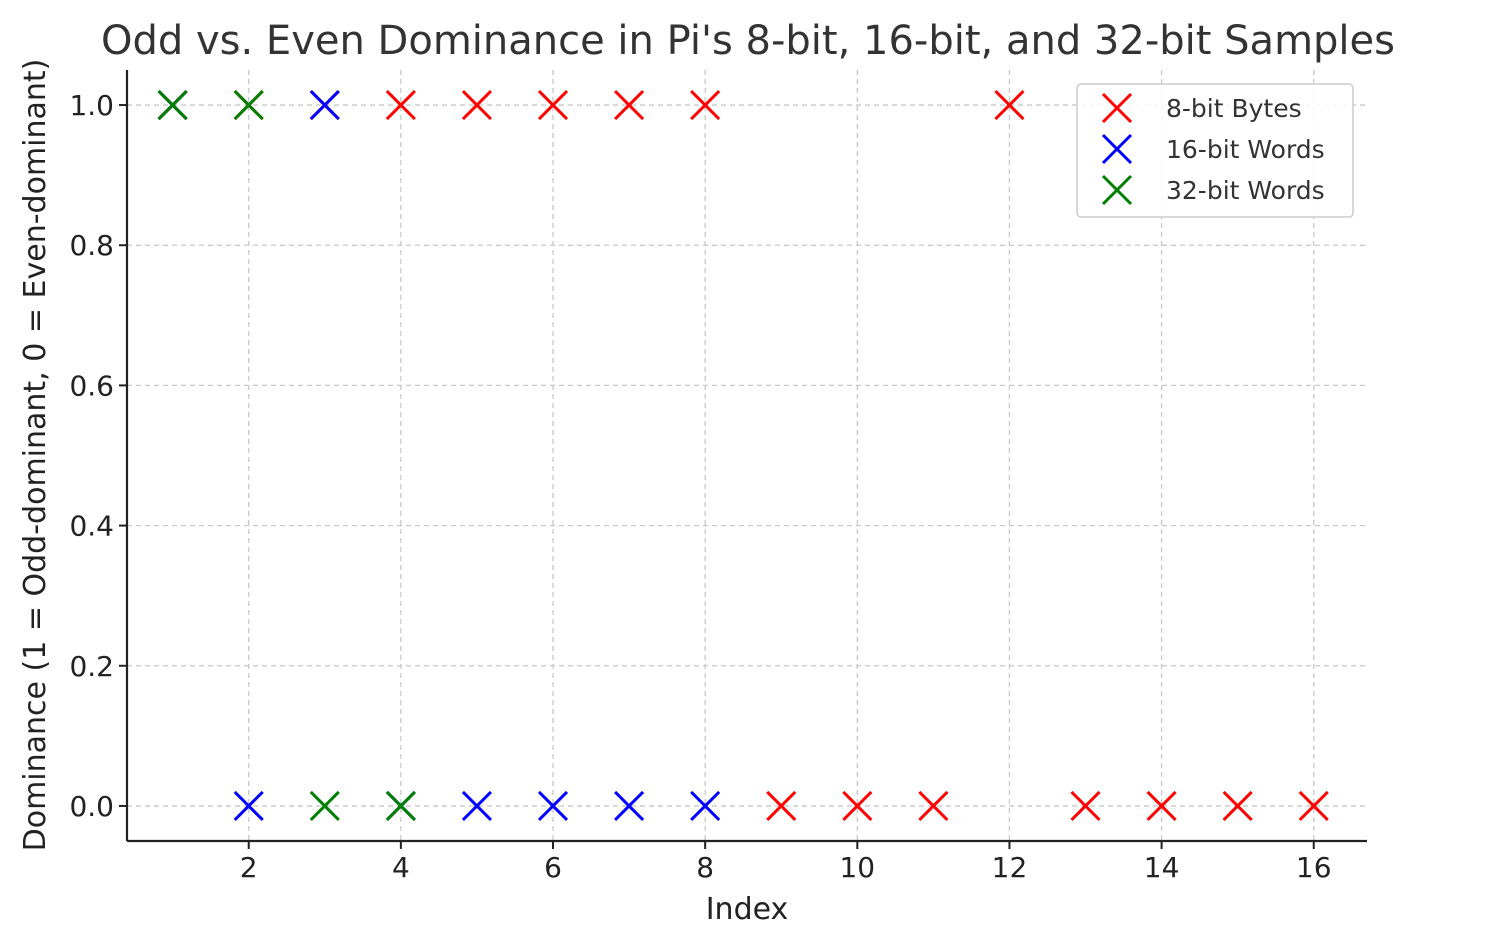  I want to click on y-tick-label: 0.6, so click(91, 385).